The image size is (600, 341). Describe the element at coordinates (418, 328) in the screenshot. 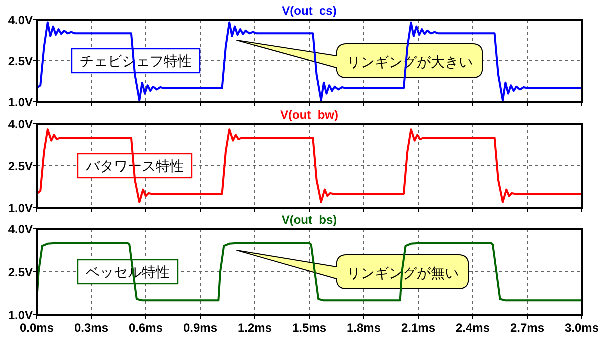

I see `x-tick-label: 2.1ms` at that location.